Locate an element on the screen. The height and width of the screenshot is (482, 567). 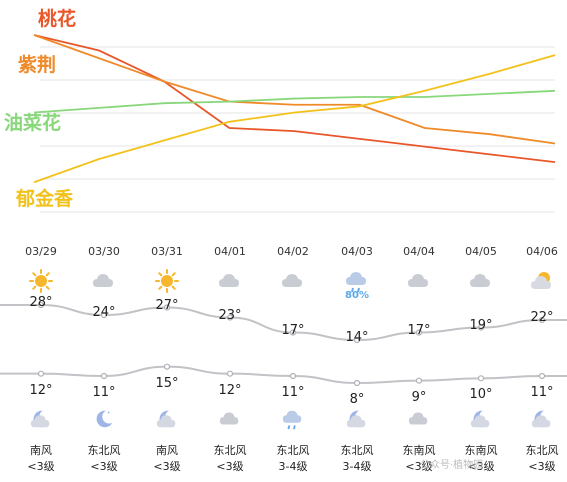
forecast-date: 03/29 is located at coordinates (41, 251).